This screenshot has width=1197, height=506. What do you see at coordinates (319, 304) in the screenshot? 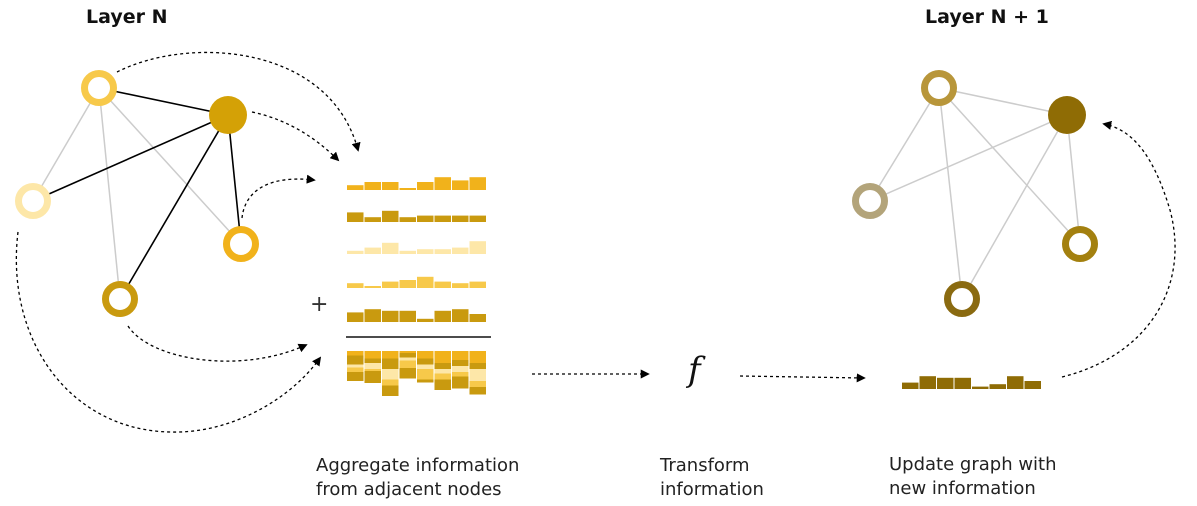
I see `plus-symbol: +` at bounding box center [319, 304].